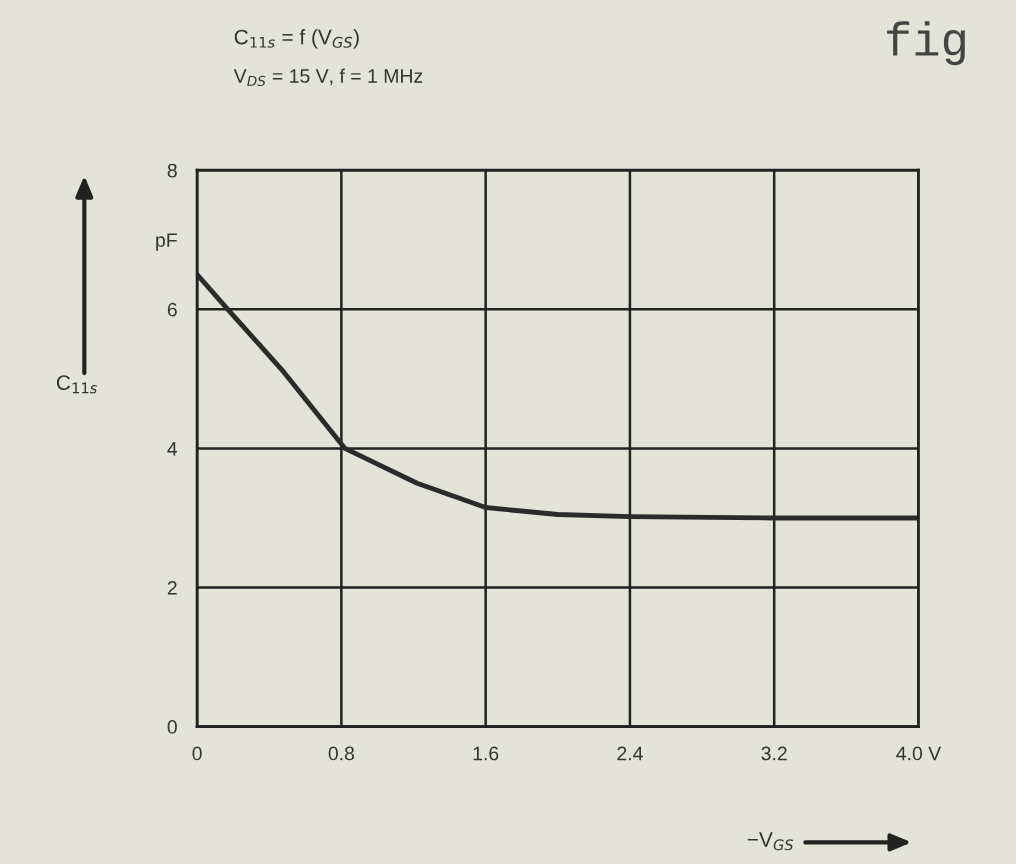 The height and width of the screenshot is (864, 1016). Describe the element at coordinates (770, 841) in the screenshot. I see `x-axis-title: −V$_{GS}$` at that location.